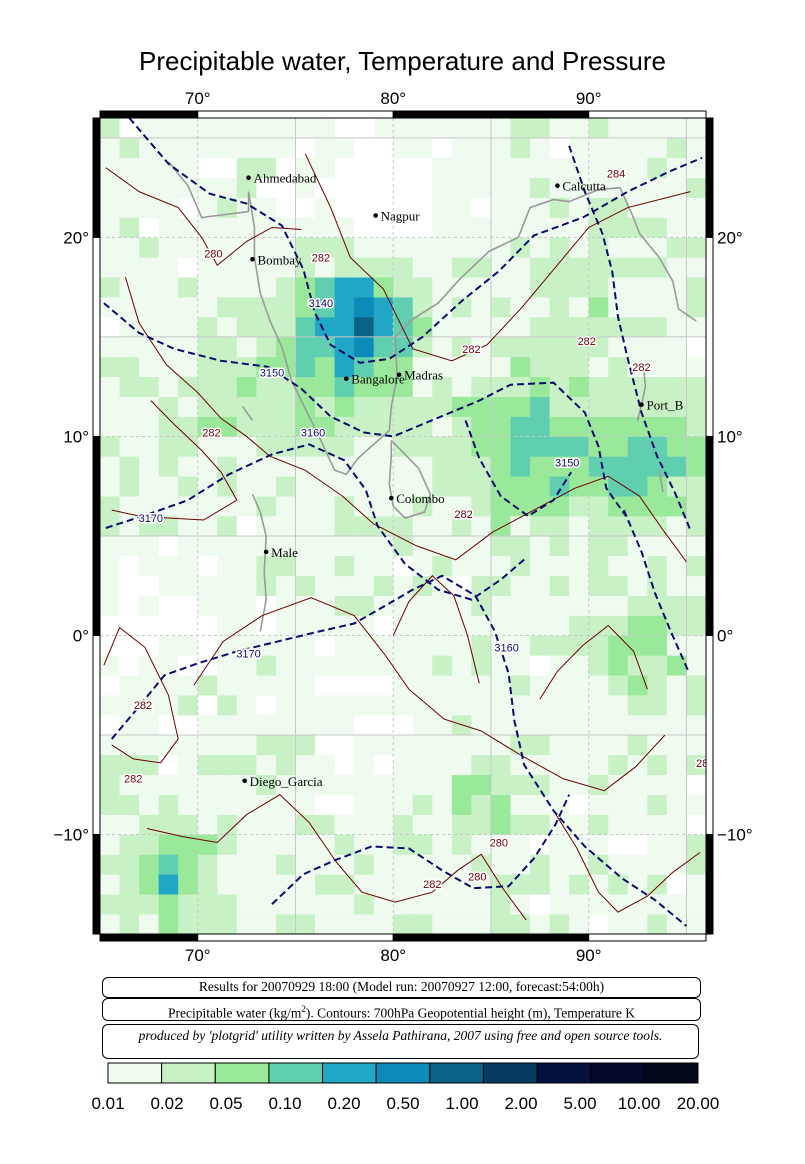 This screenshot has width=805, height=1164. Describe the element at coordinates (316, 522) in the screenshot. I see `height-contour-line` at that location.